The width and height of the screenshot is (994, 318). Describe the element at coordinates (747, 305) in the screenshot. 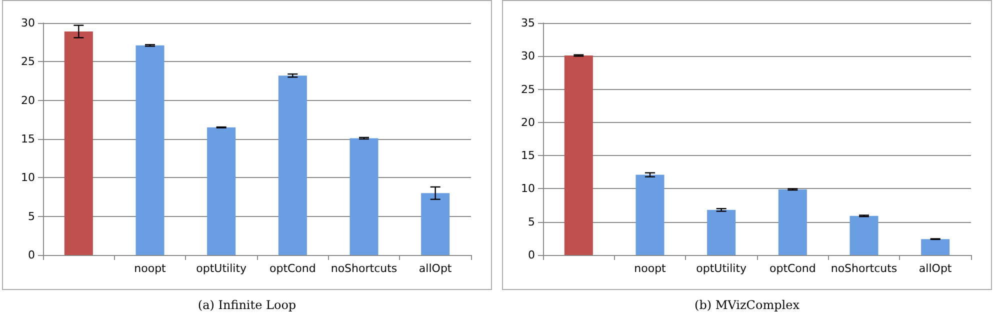

I see `text: (b) MVizComplex` at that location.